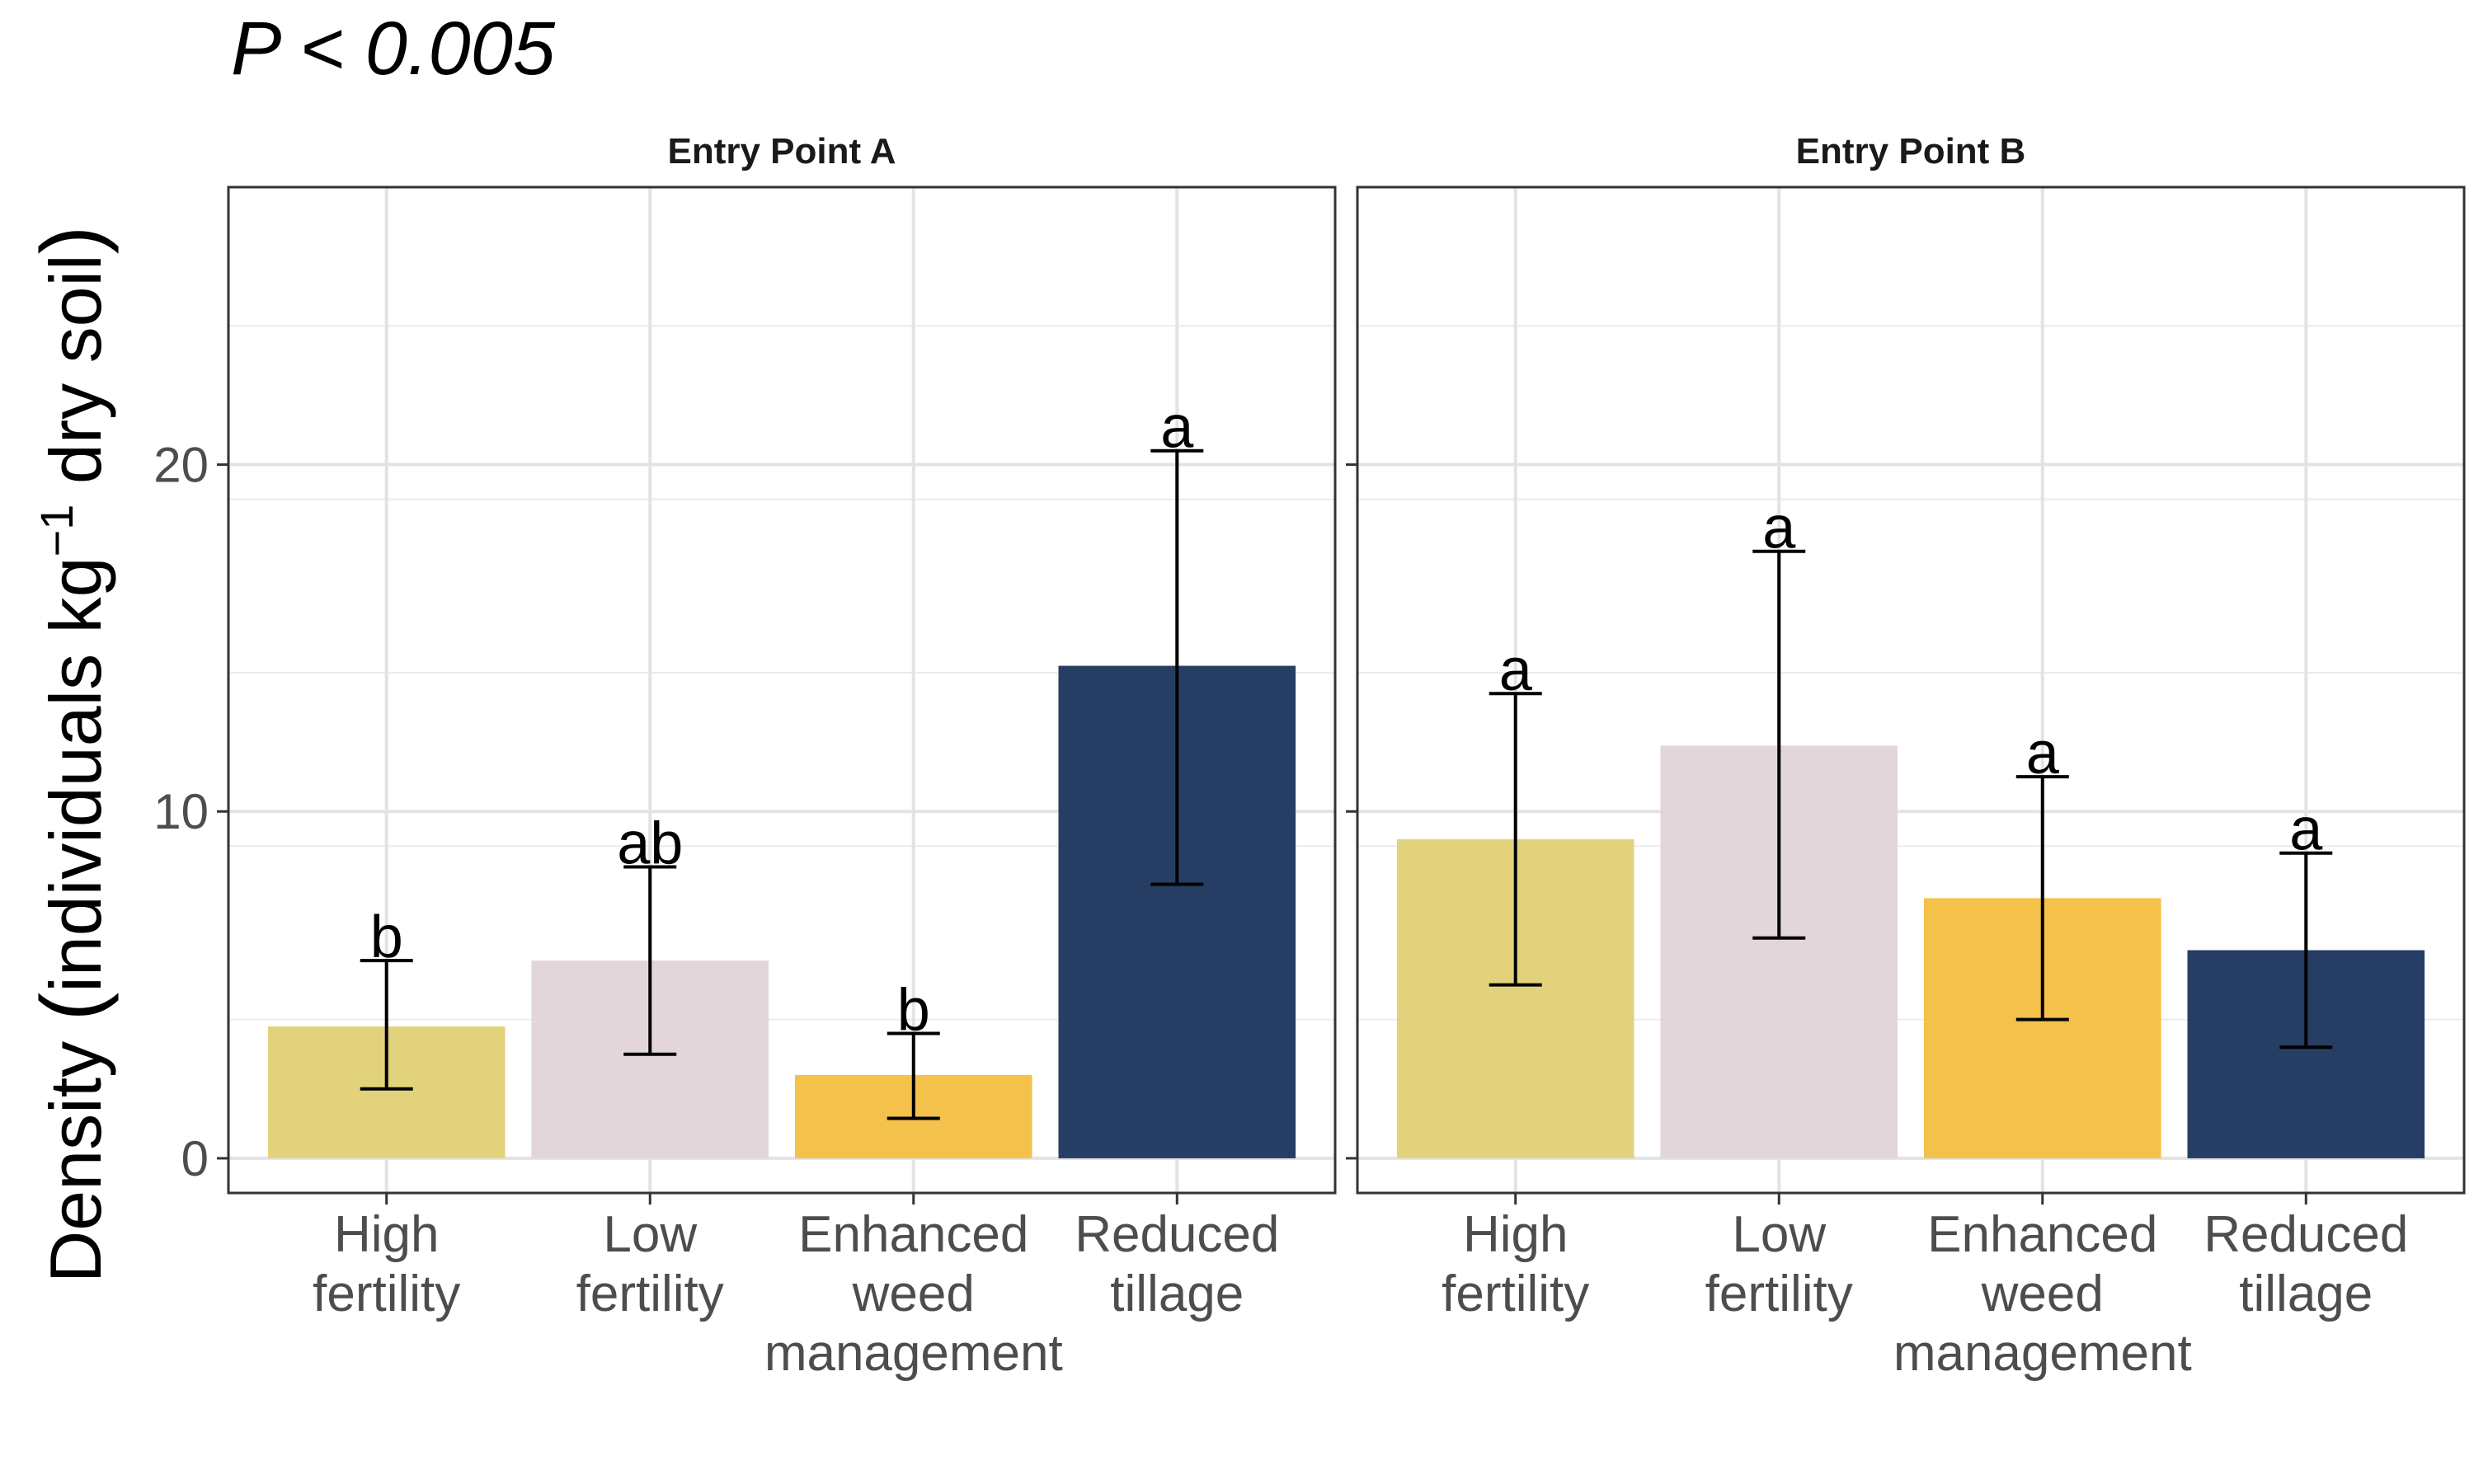 The height and width of the screenshot is (1484, 2474). What do you see at coordinates (195, 1158) in the screenshot?
I see `y-tick-label: 0` at bounding box center [195, 1158].